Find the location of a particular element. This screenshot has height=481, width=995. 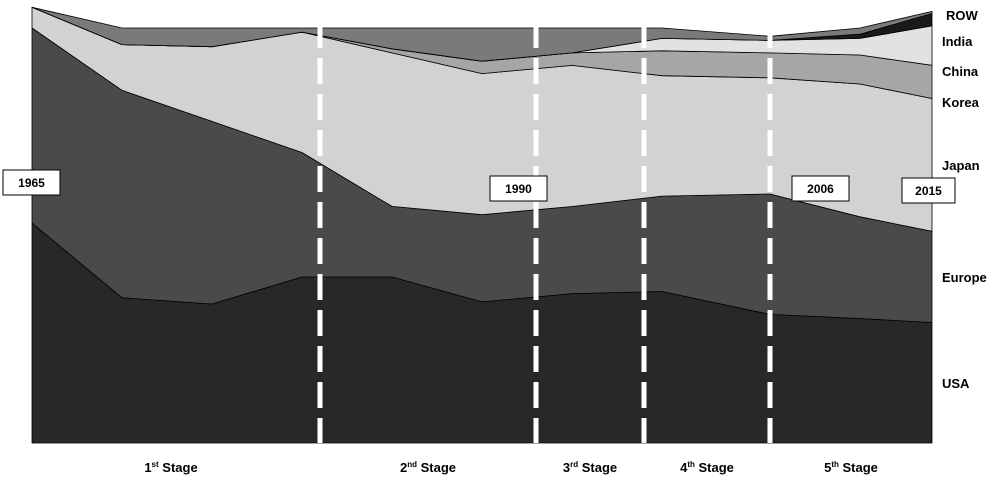

year-marker-1990: 1990 is located at coordinates (518, 188).